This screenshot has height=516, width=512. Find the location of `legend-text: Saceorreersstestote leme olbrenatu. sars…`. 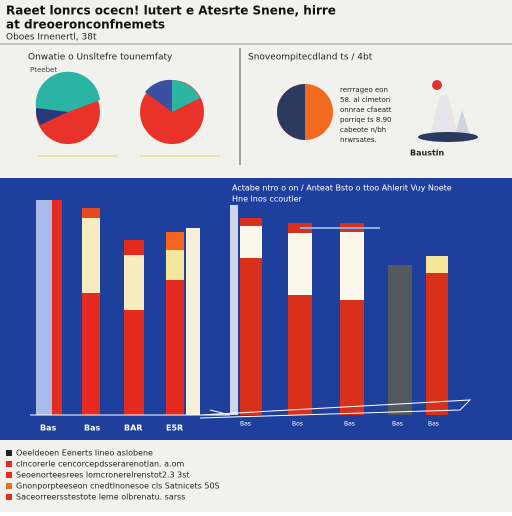

legend-text: Saceorreersstestote leme olbrenatu. sars… is located at coordinates (100, 497).